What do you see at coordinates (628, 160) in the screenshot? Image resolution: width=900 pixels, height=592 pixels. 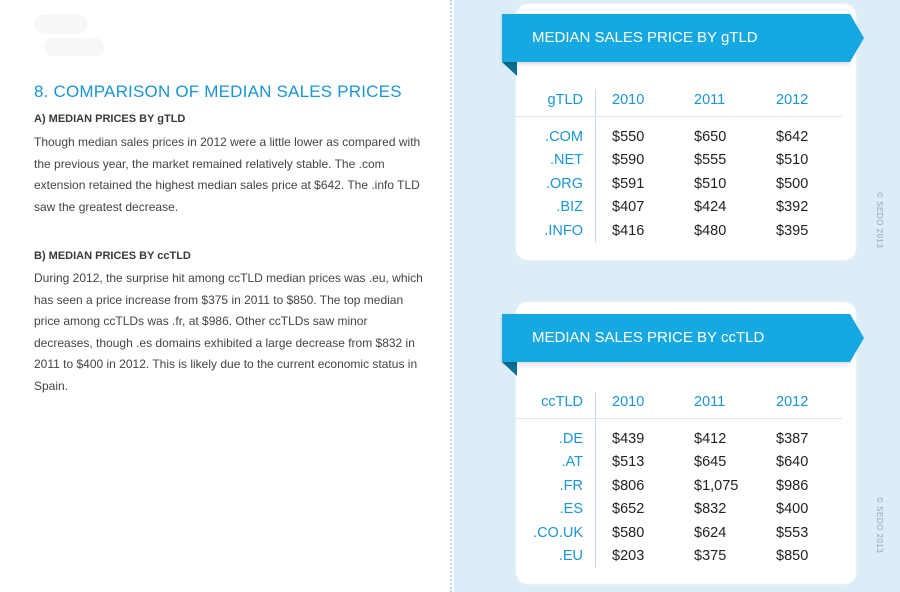 I see `price-cell: $590` at bounding box center [628, 160].